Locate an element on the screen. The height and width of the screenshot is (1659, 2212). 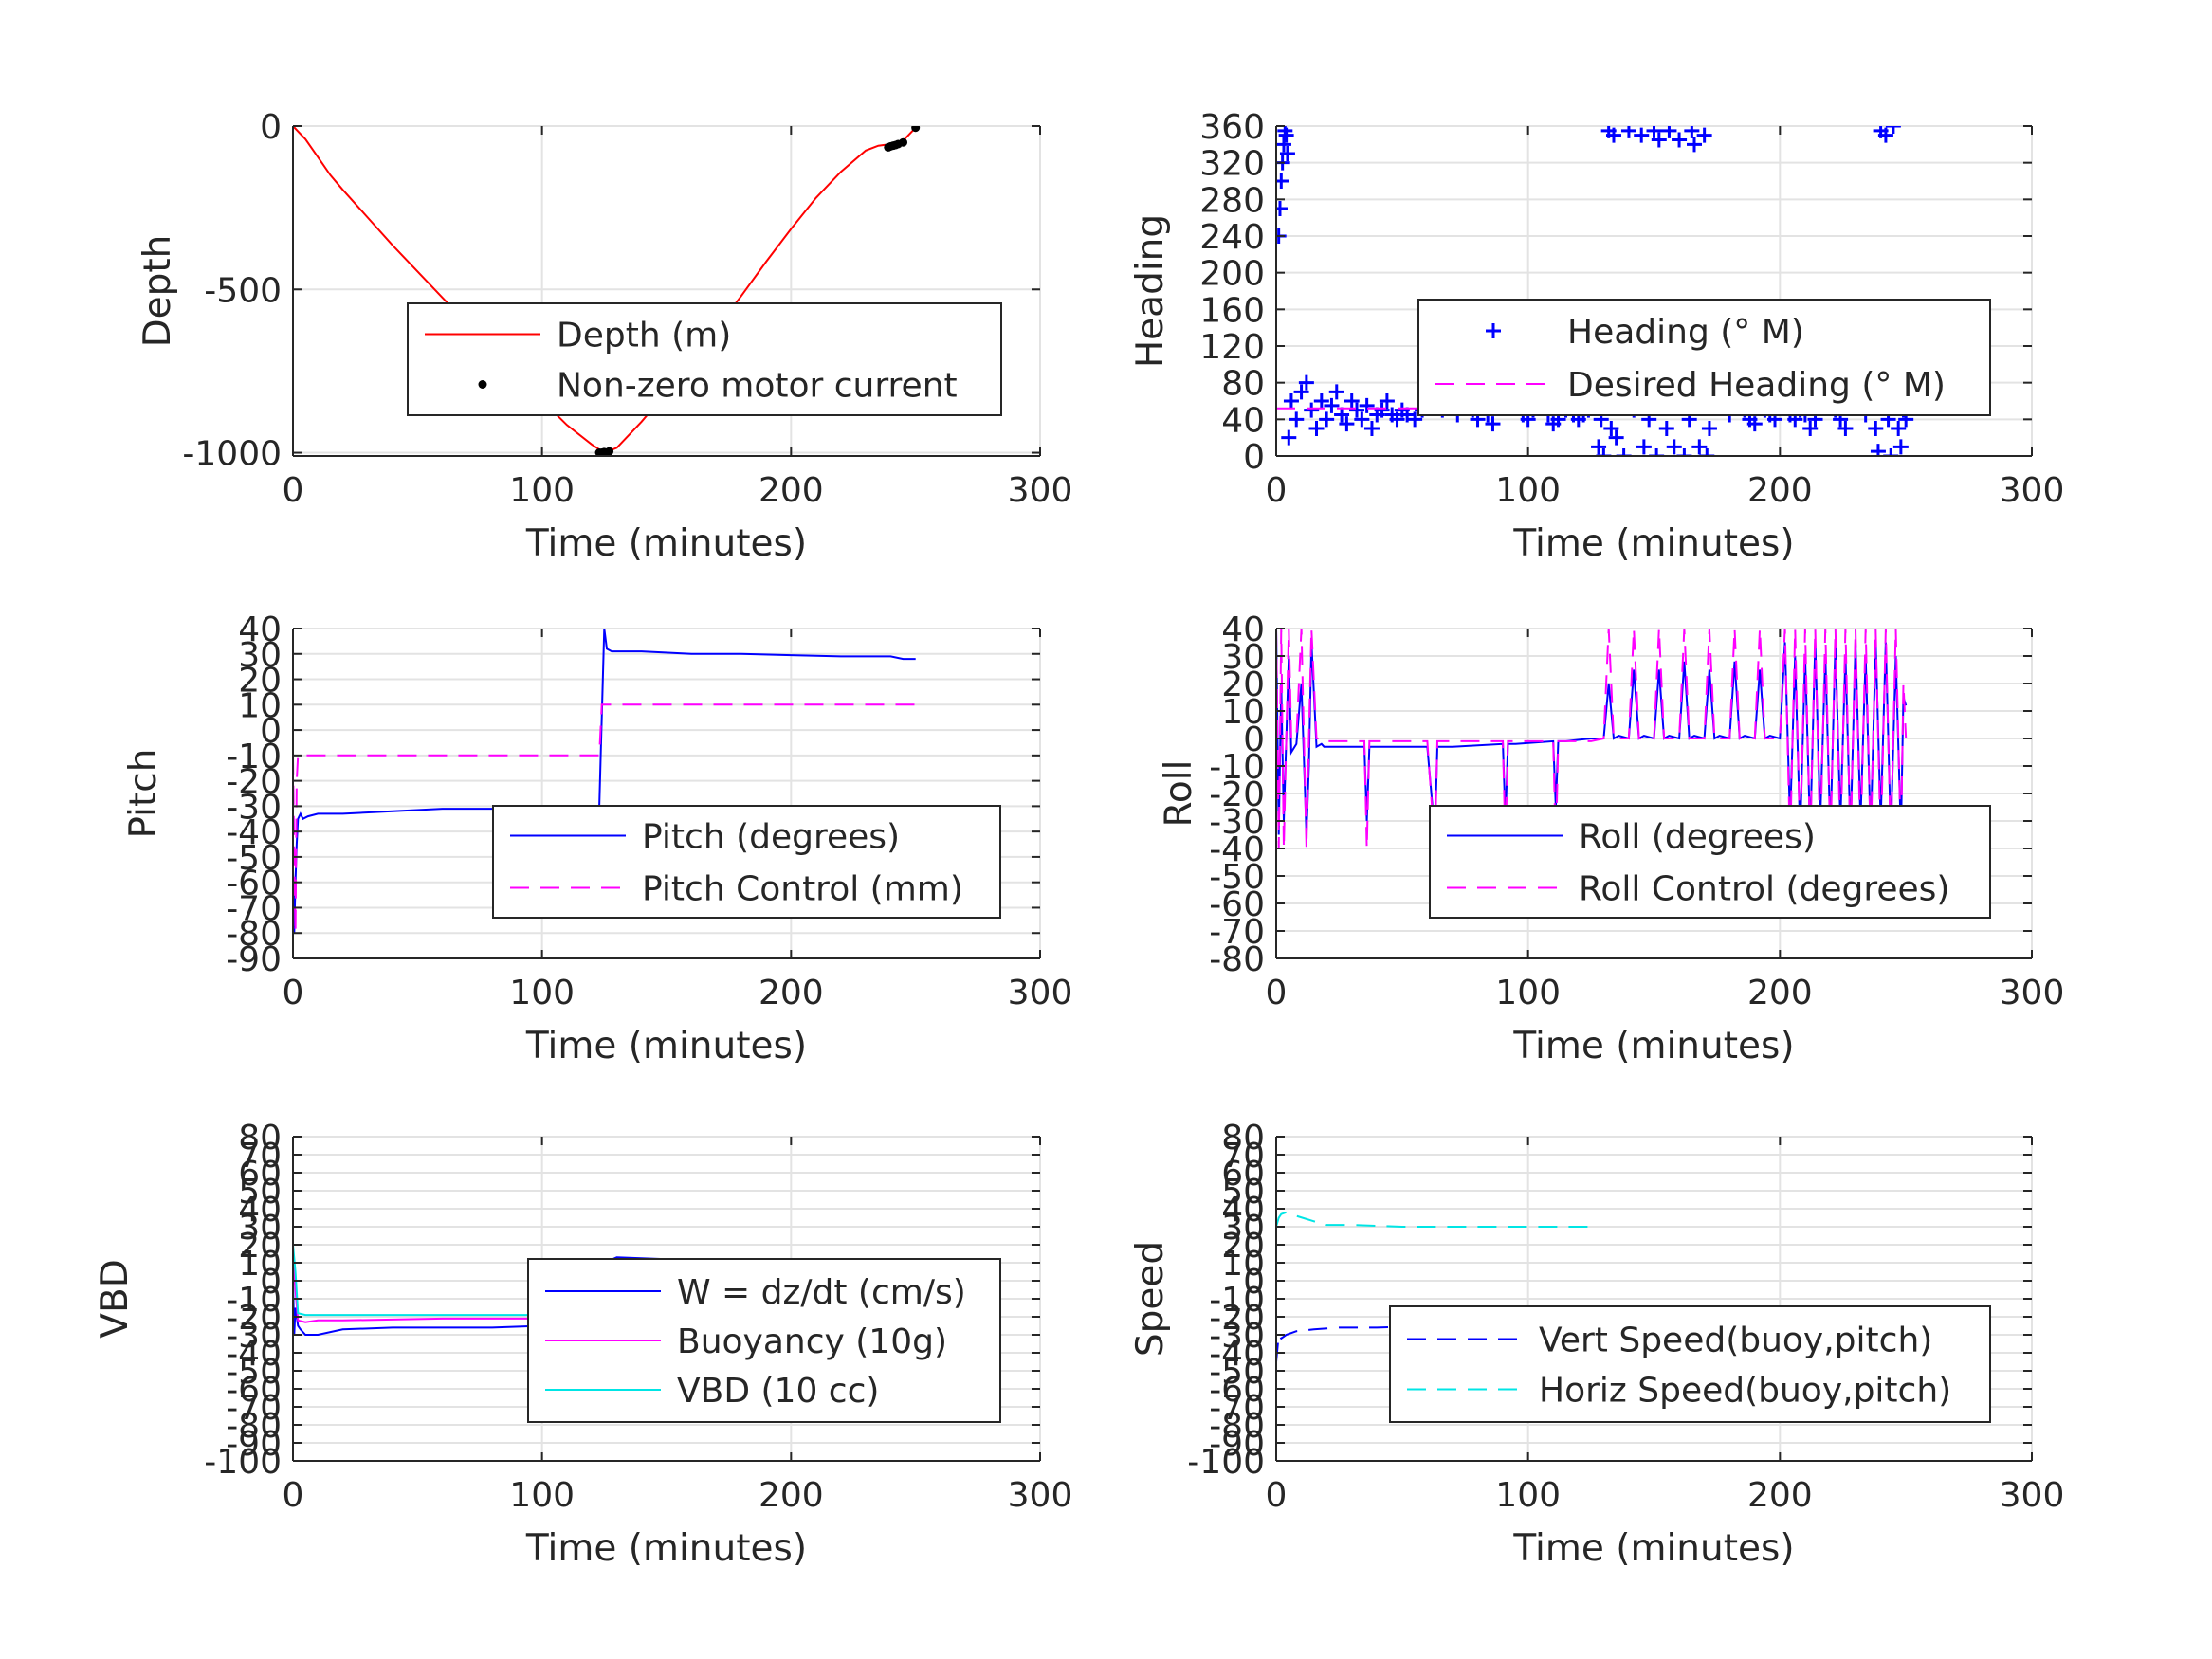
legend-heading: Heading (° M) Desired Heading (° M) is located at coordinates (1704, 357).